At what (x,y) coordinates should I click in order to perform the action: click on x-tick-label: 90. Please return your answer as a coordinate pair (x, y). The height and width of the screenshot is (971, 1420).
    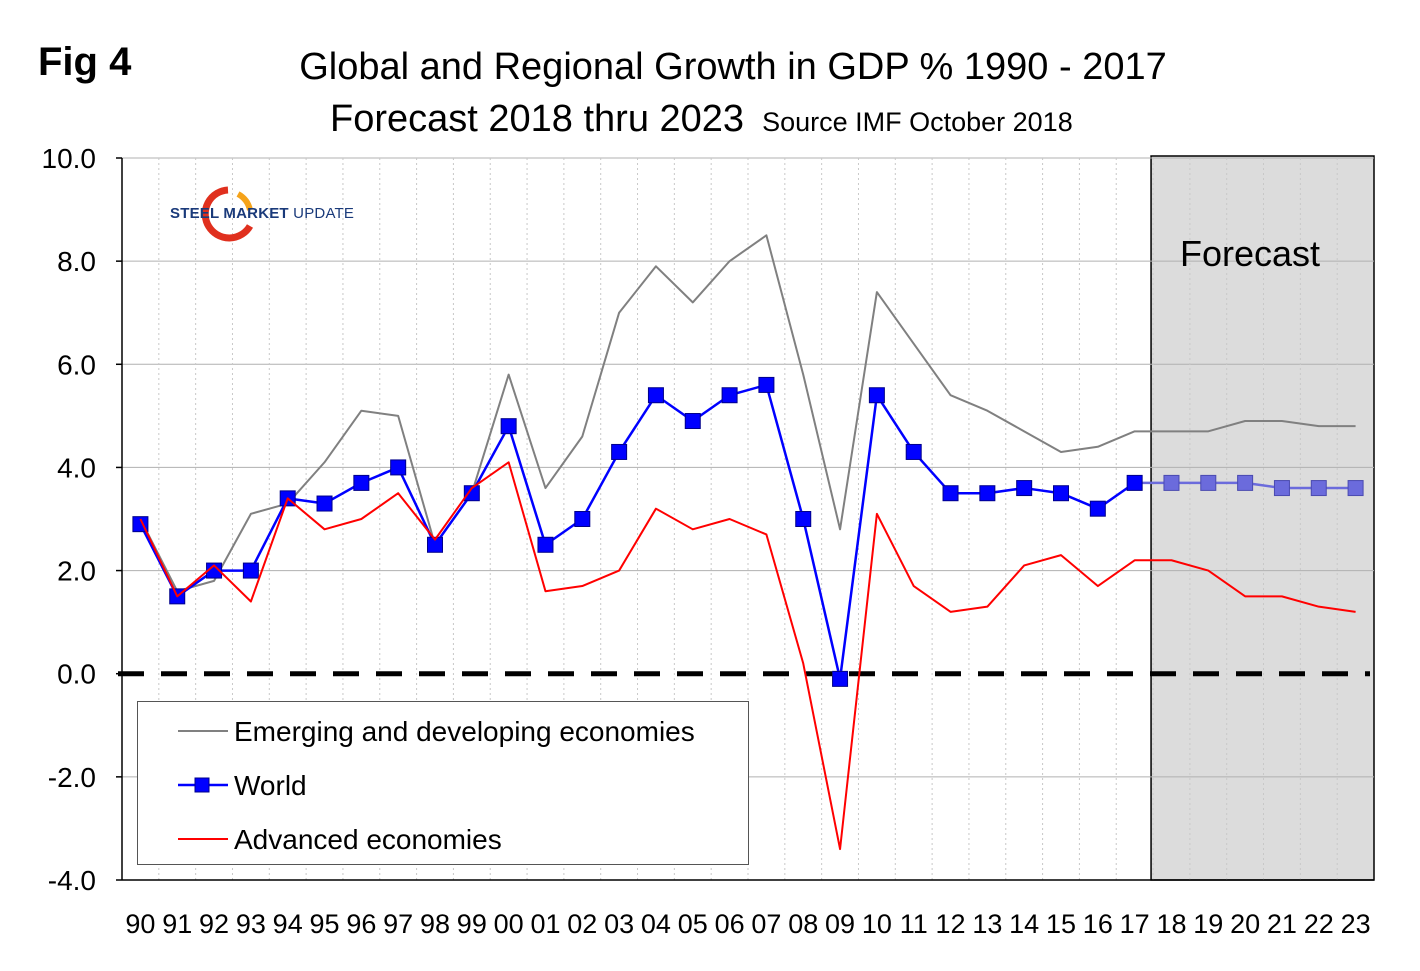
    Looking at the image, I should click on (140, 924).